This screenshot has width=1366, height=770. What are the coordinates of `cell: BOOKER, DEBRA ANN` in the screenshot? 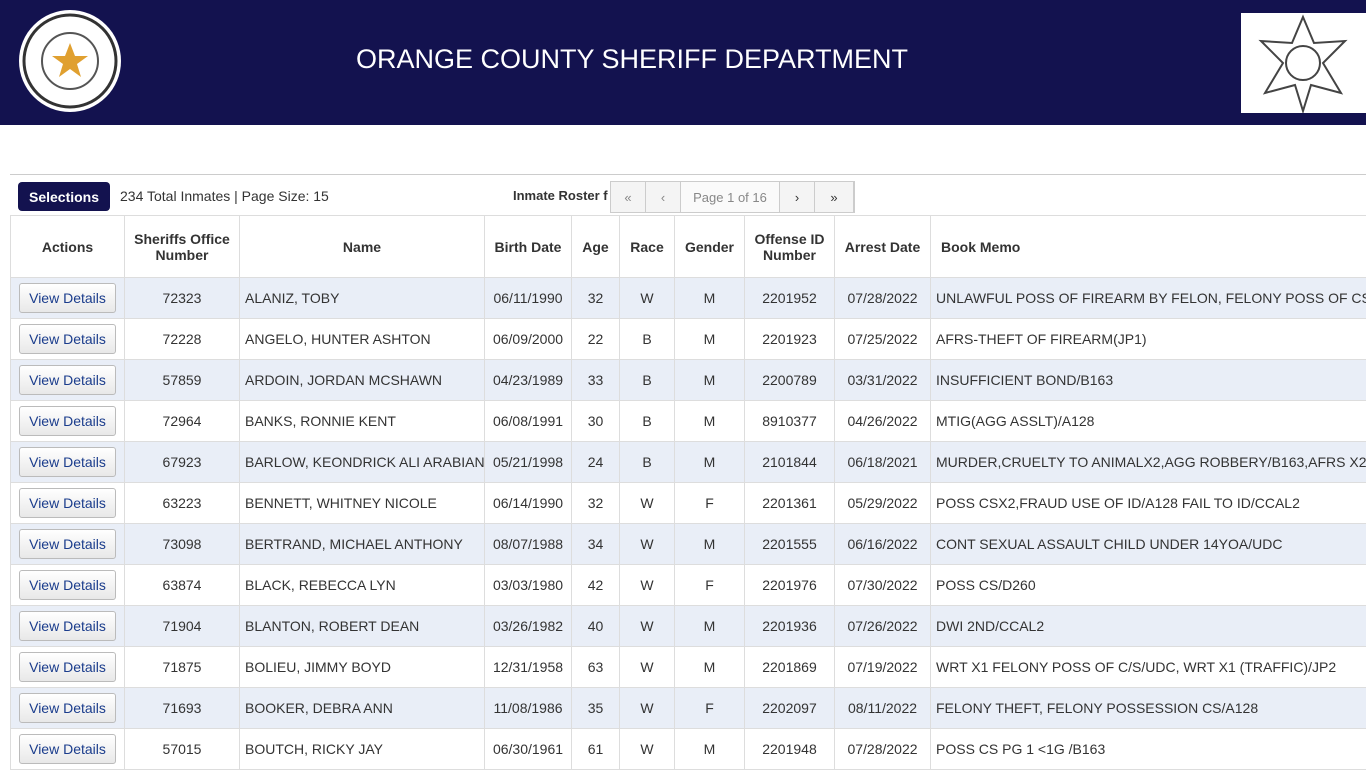 It's located at (362, 708).